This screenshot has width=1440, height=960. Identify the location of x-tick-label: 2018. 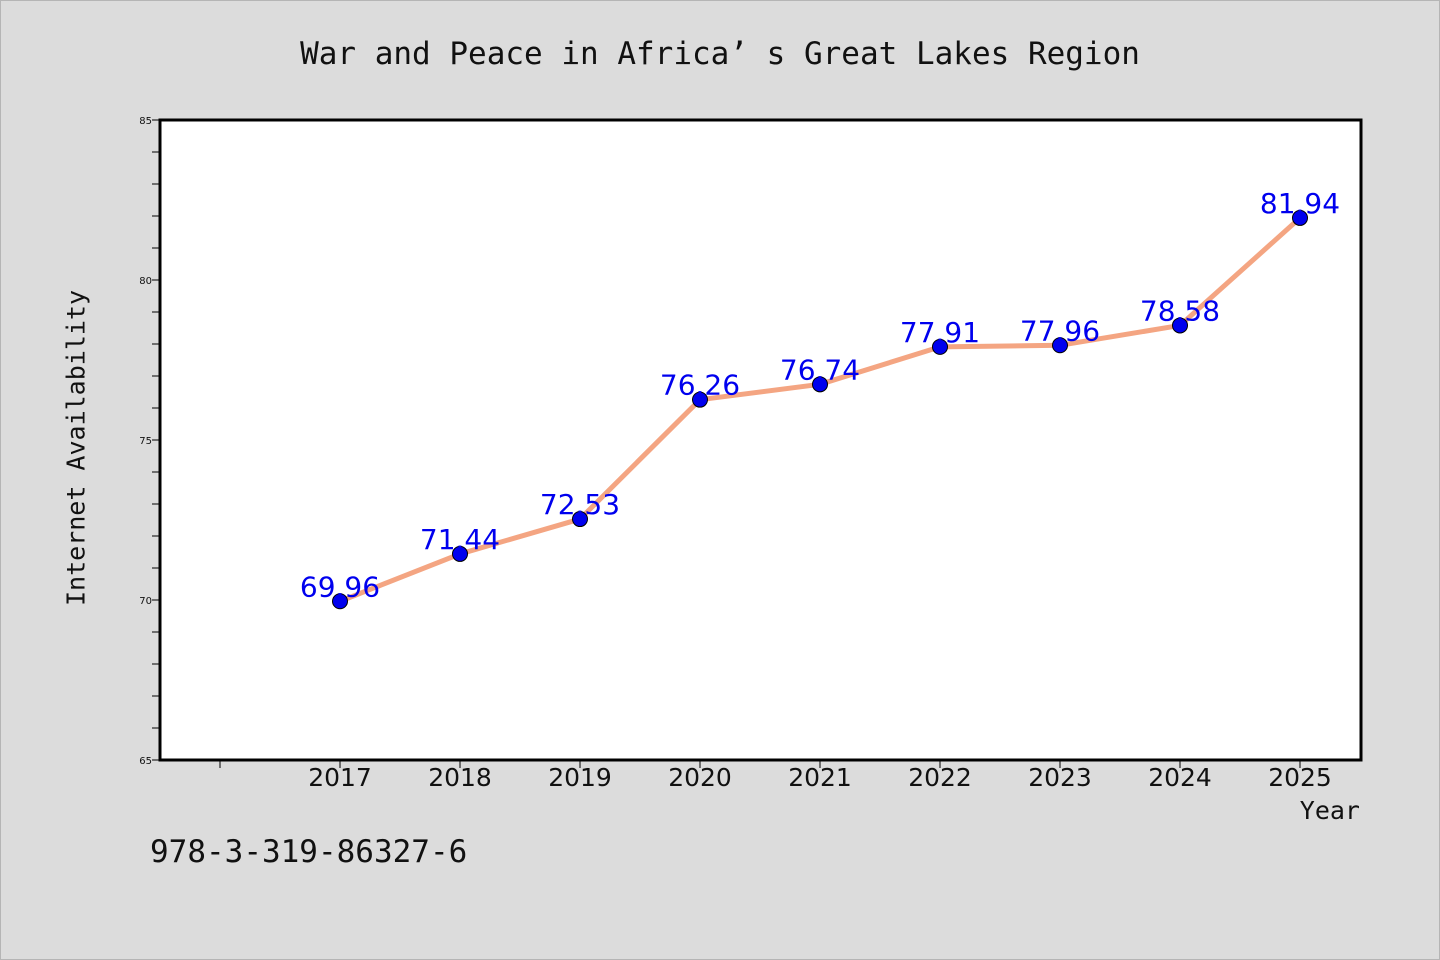
(460, 777).